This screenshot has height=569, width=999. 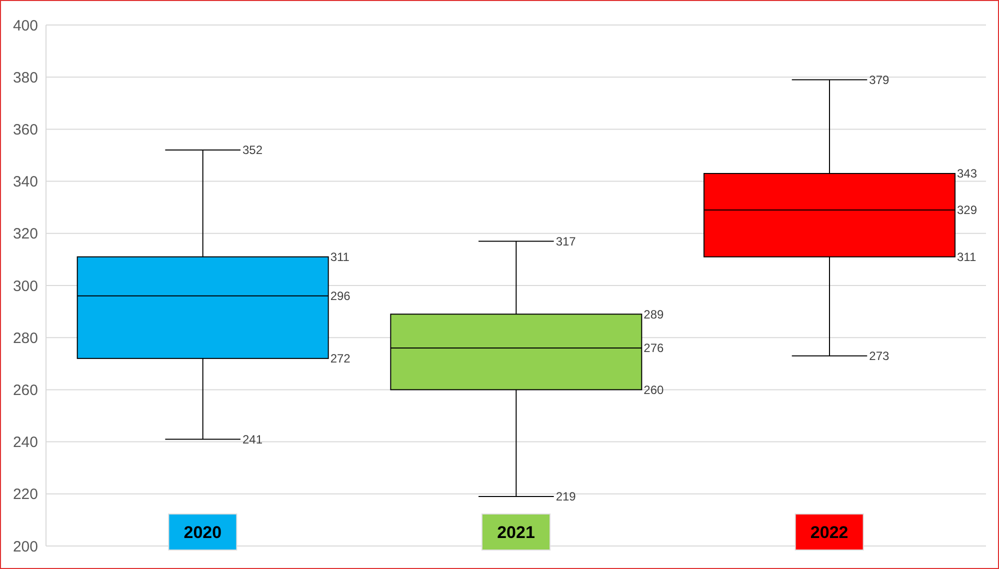 What do you see at coordinates (566, 497) in the screenshot?
I see `annotation: 219` at bounding box center [566, 497].